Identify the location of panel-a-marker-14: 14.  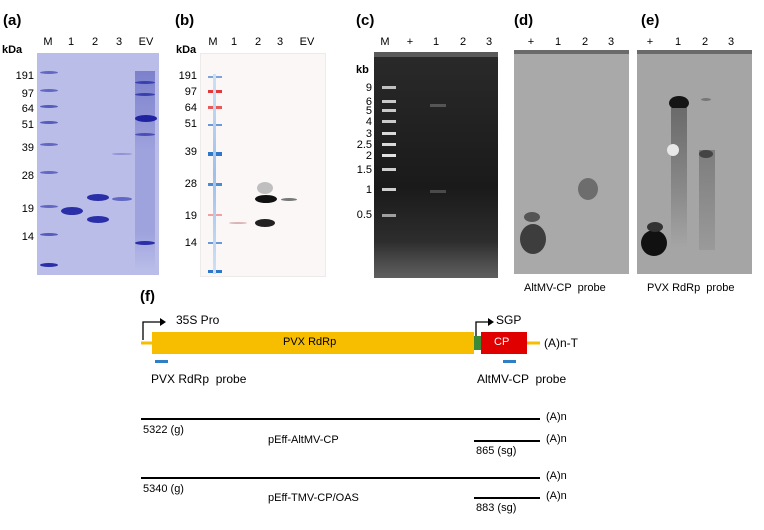
(27, 237).